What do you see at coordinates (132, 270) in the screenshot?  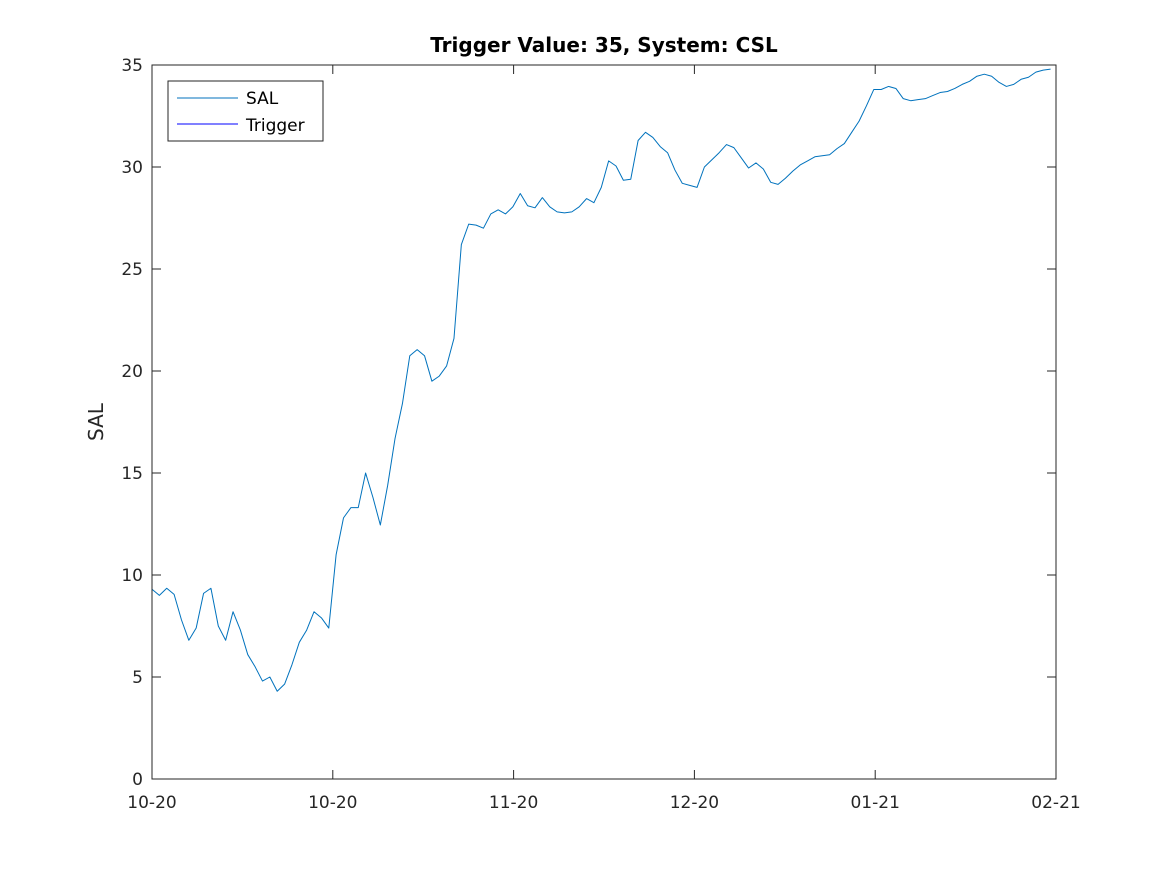 I see `y-tick-label: 25` at bounding box center [132, 270].